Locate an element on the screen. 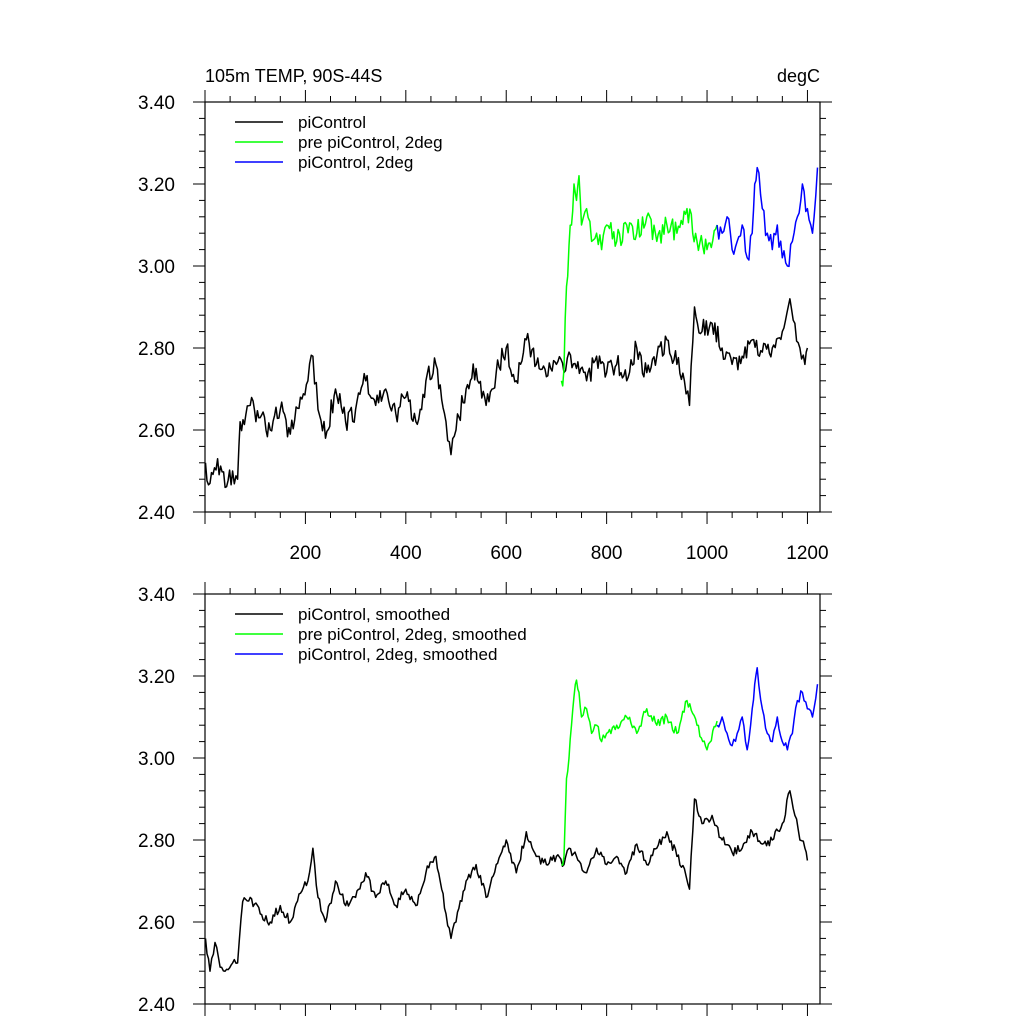 The height and width of the screenshot is (1024, 1024). legend-label: piControl, smoothed is located at coordinates (374, 614).